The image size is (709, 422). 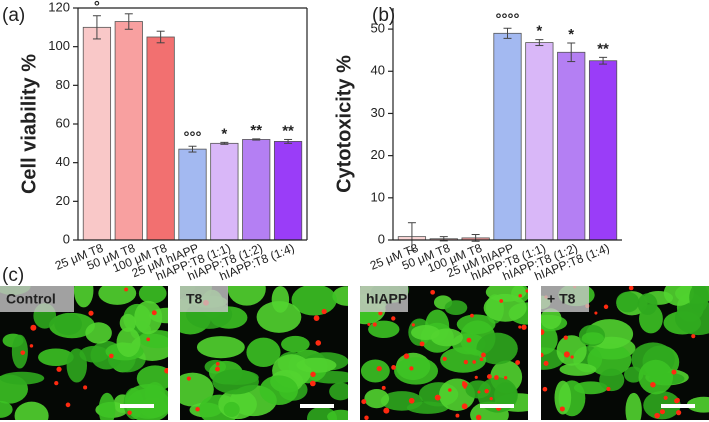 I want to click on panel-label: (b), so click(x=383, y=15).